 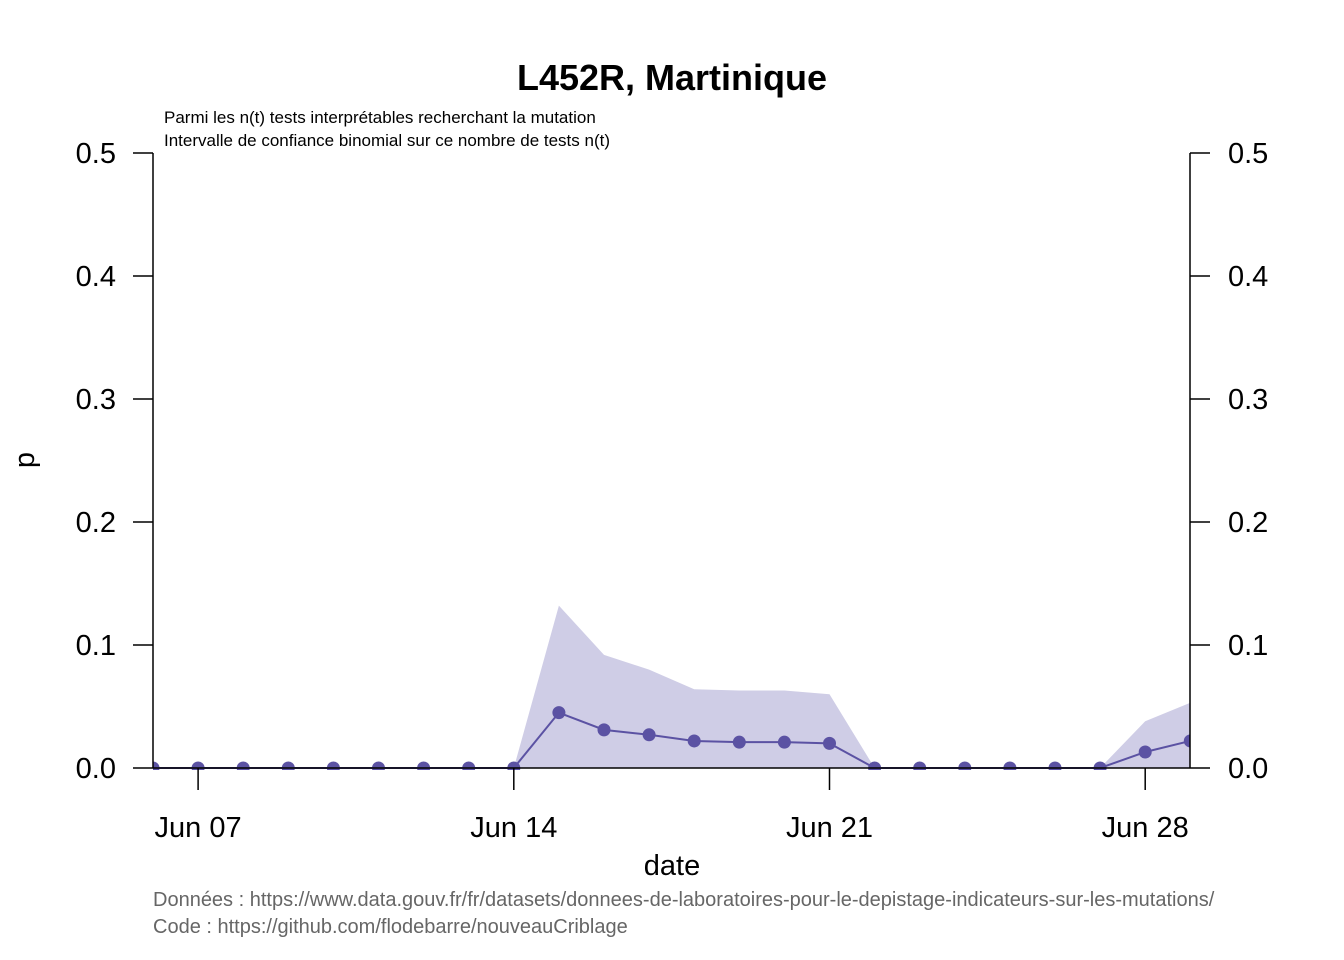 What do you see at coordinates (96, 769) in the screenshot?
I see `y-tick-label: 0.0` at bounding box center [96, 769].